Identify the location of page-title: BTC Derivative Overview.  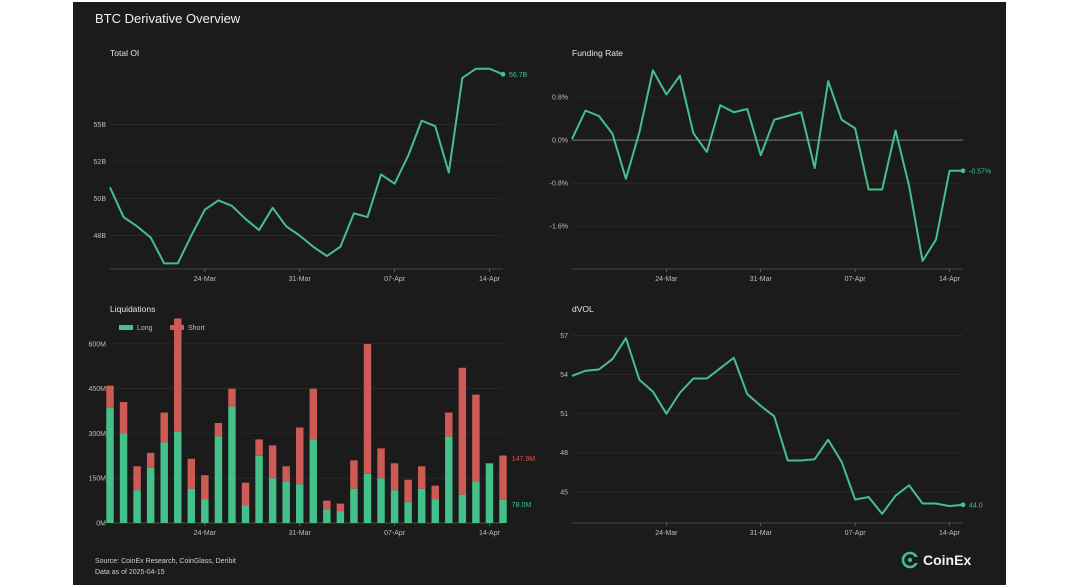
(168, 18).